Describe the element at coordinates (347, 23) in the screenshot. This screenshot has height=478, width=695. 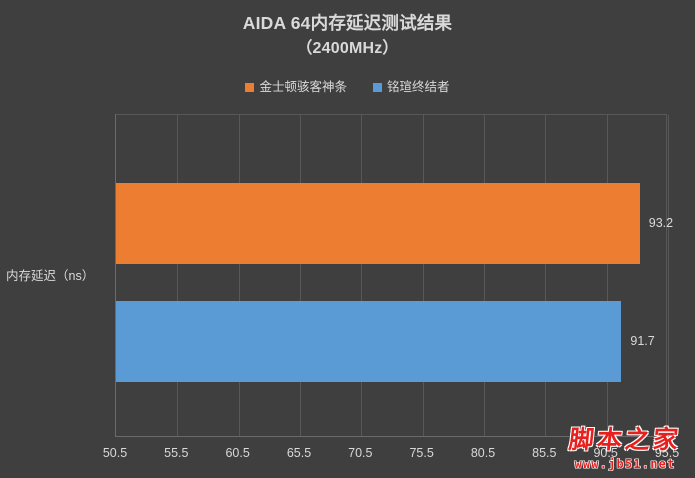
I see `chart-title: AIDA 64内存延迟测试结果` at that location.